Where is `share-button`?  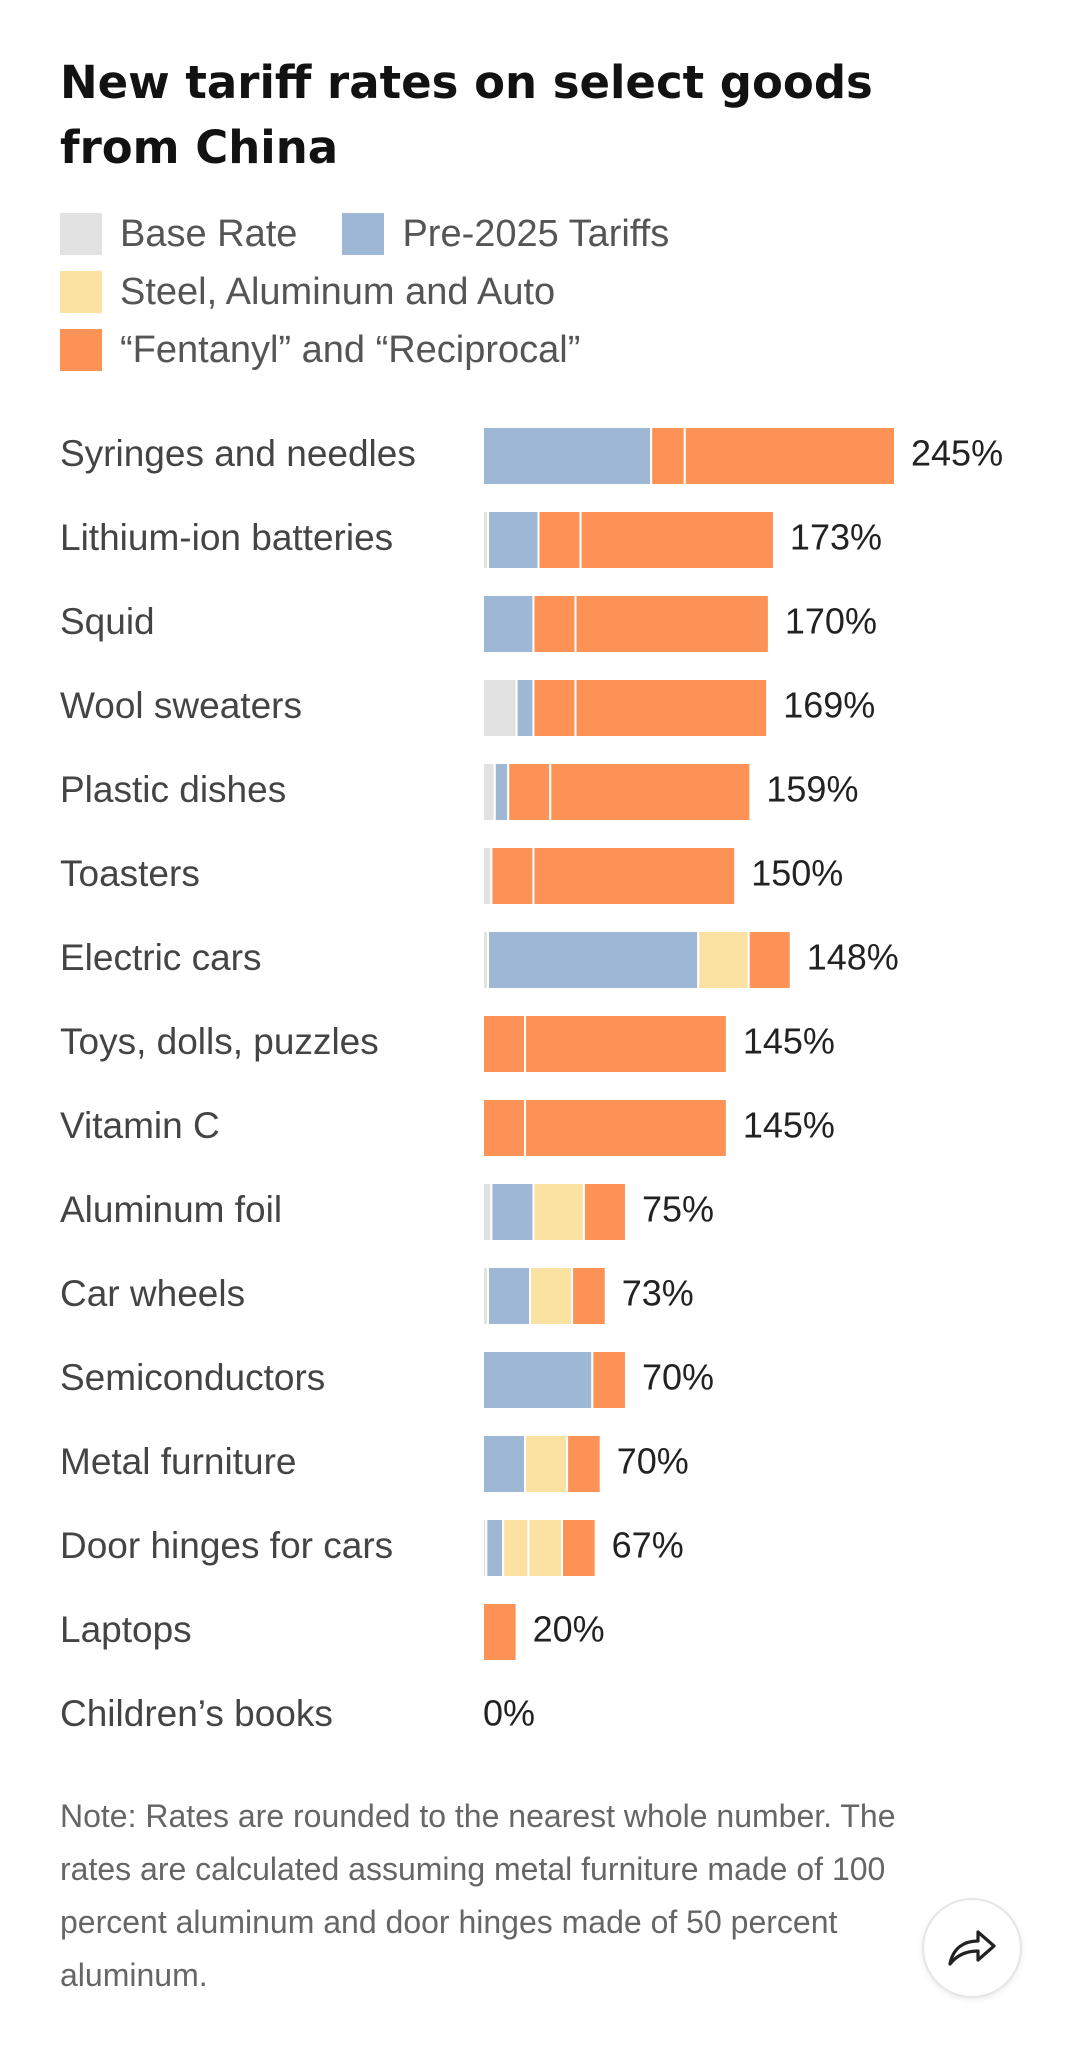 share-button is located at coordinates (972, 1948).